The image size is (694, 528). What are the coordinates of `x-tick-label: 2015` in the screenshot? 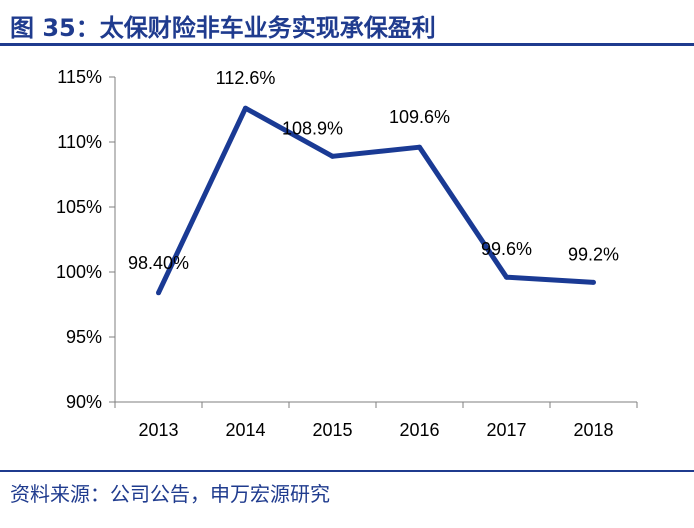 It's located at (332, 430).